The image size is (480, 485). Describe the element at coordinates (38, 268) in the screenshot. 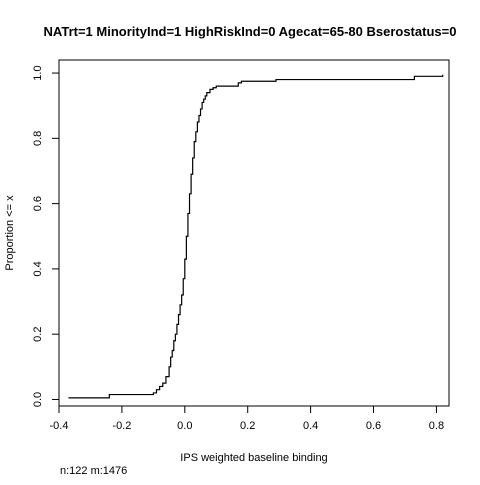

I see `y-tick-label: 0.4` at that location.